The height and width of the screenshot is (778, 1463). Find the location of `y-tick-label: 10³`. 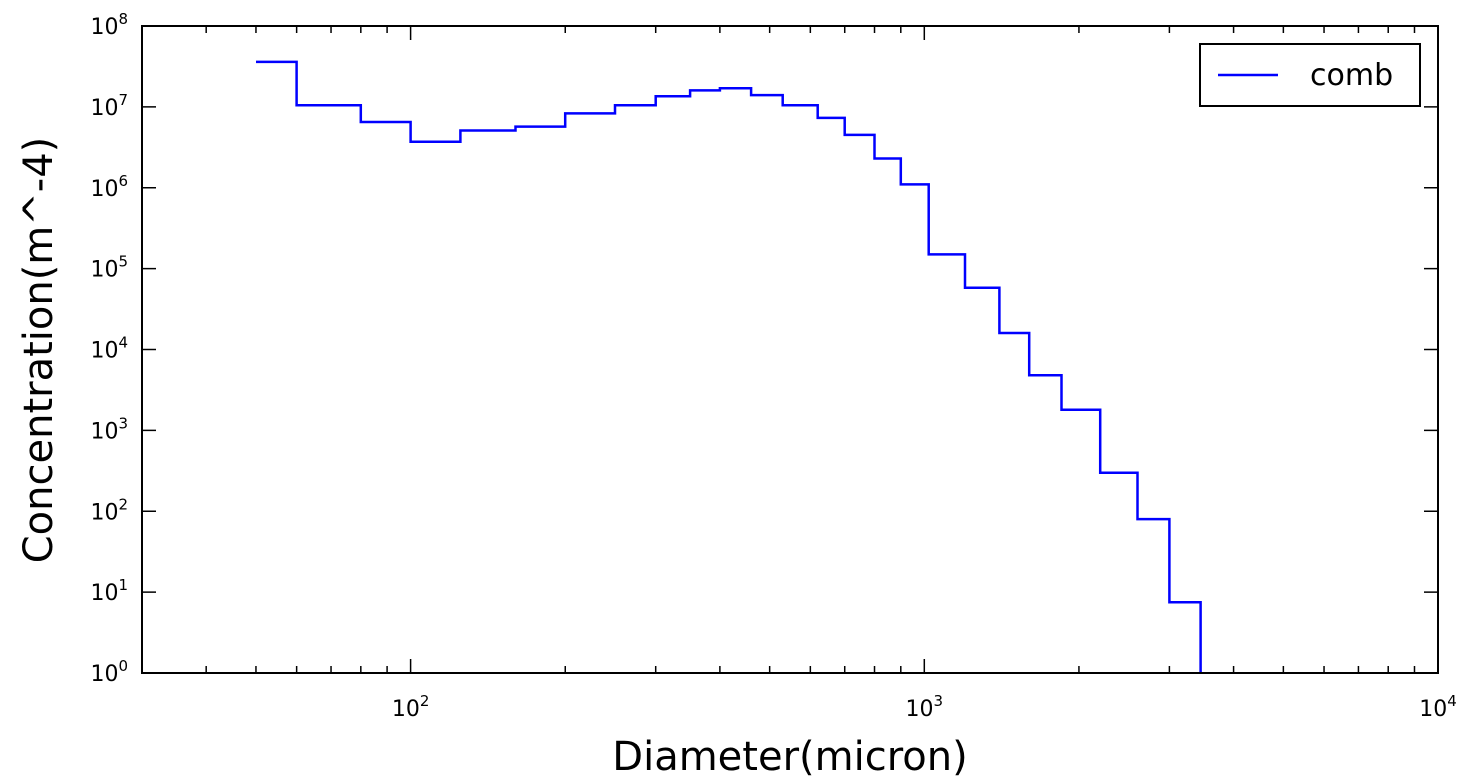

y-tick-label: 10³ is located at coordinates (109, 429).